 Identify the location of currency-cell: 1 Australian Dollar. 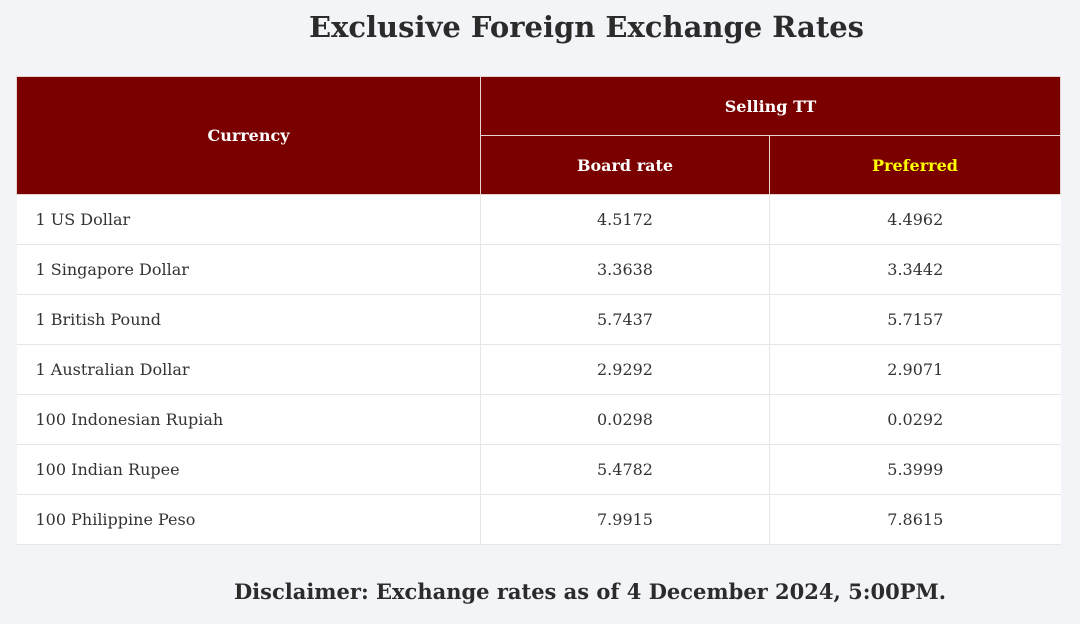
(248, 369).